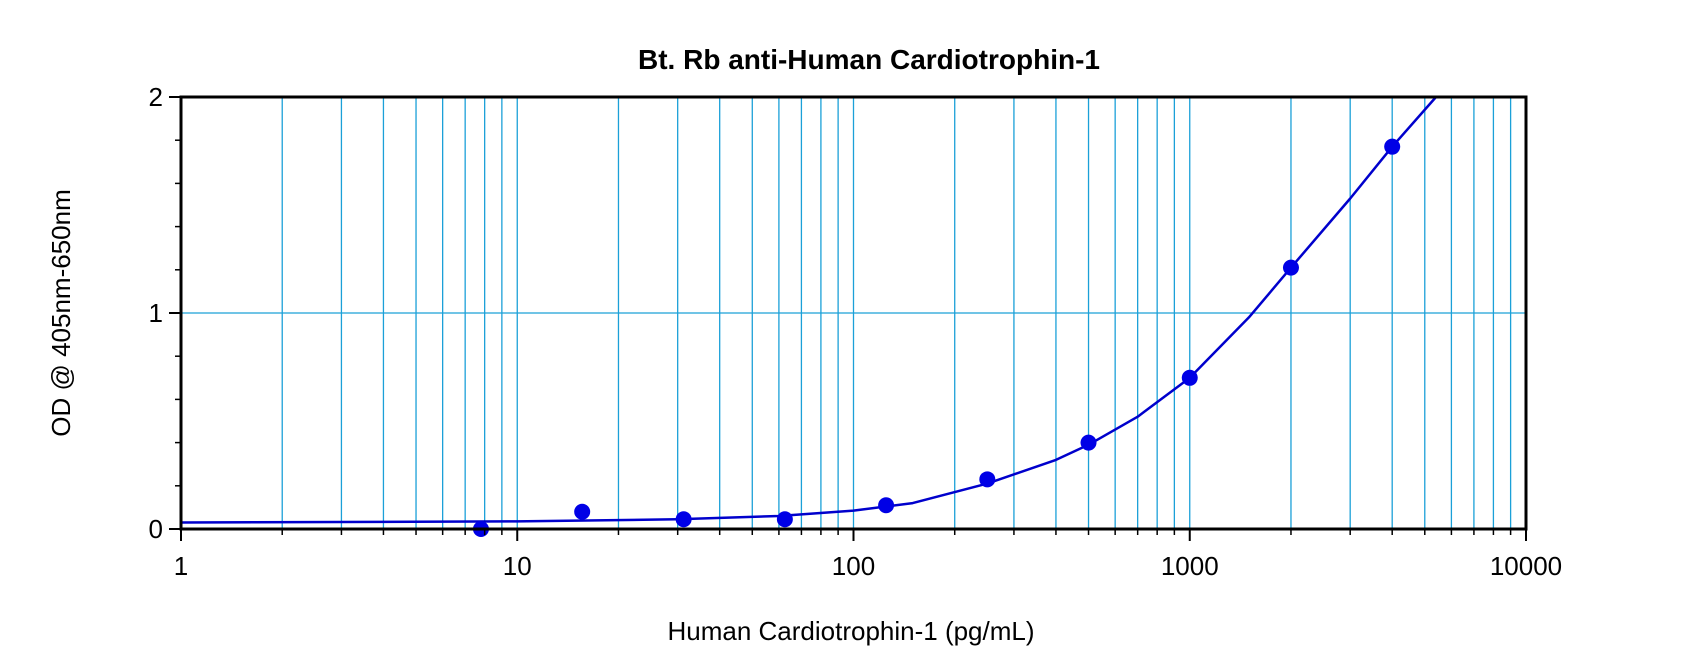  What do you see at coordinates (853, 566) in the screenshot?
I see `x-tick-label: 100` at bounding box center [853, 566].